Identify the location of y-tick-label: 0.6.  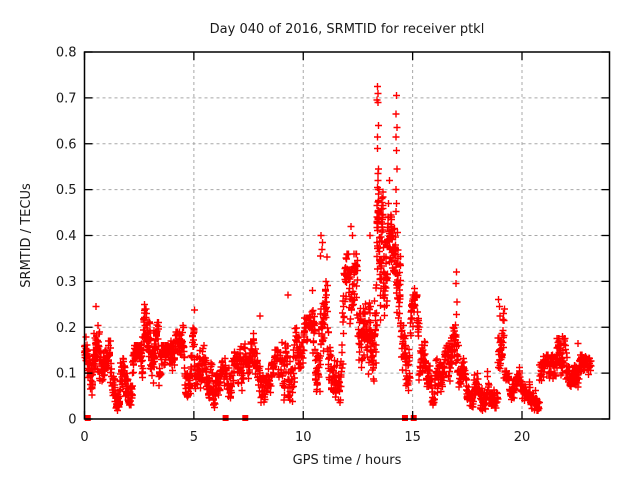
(66, 144).